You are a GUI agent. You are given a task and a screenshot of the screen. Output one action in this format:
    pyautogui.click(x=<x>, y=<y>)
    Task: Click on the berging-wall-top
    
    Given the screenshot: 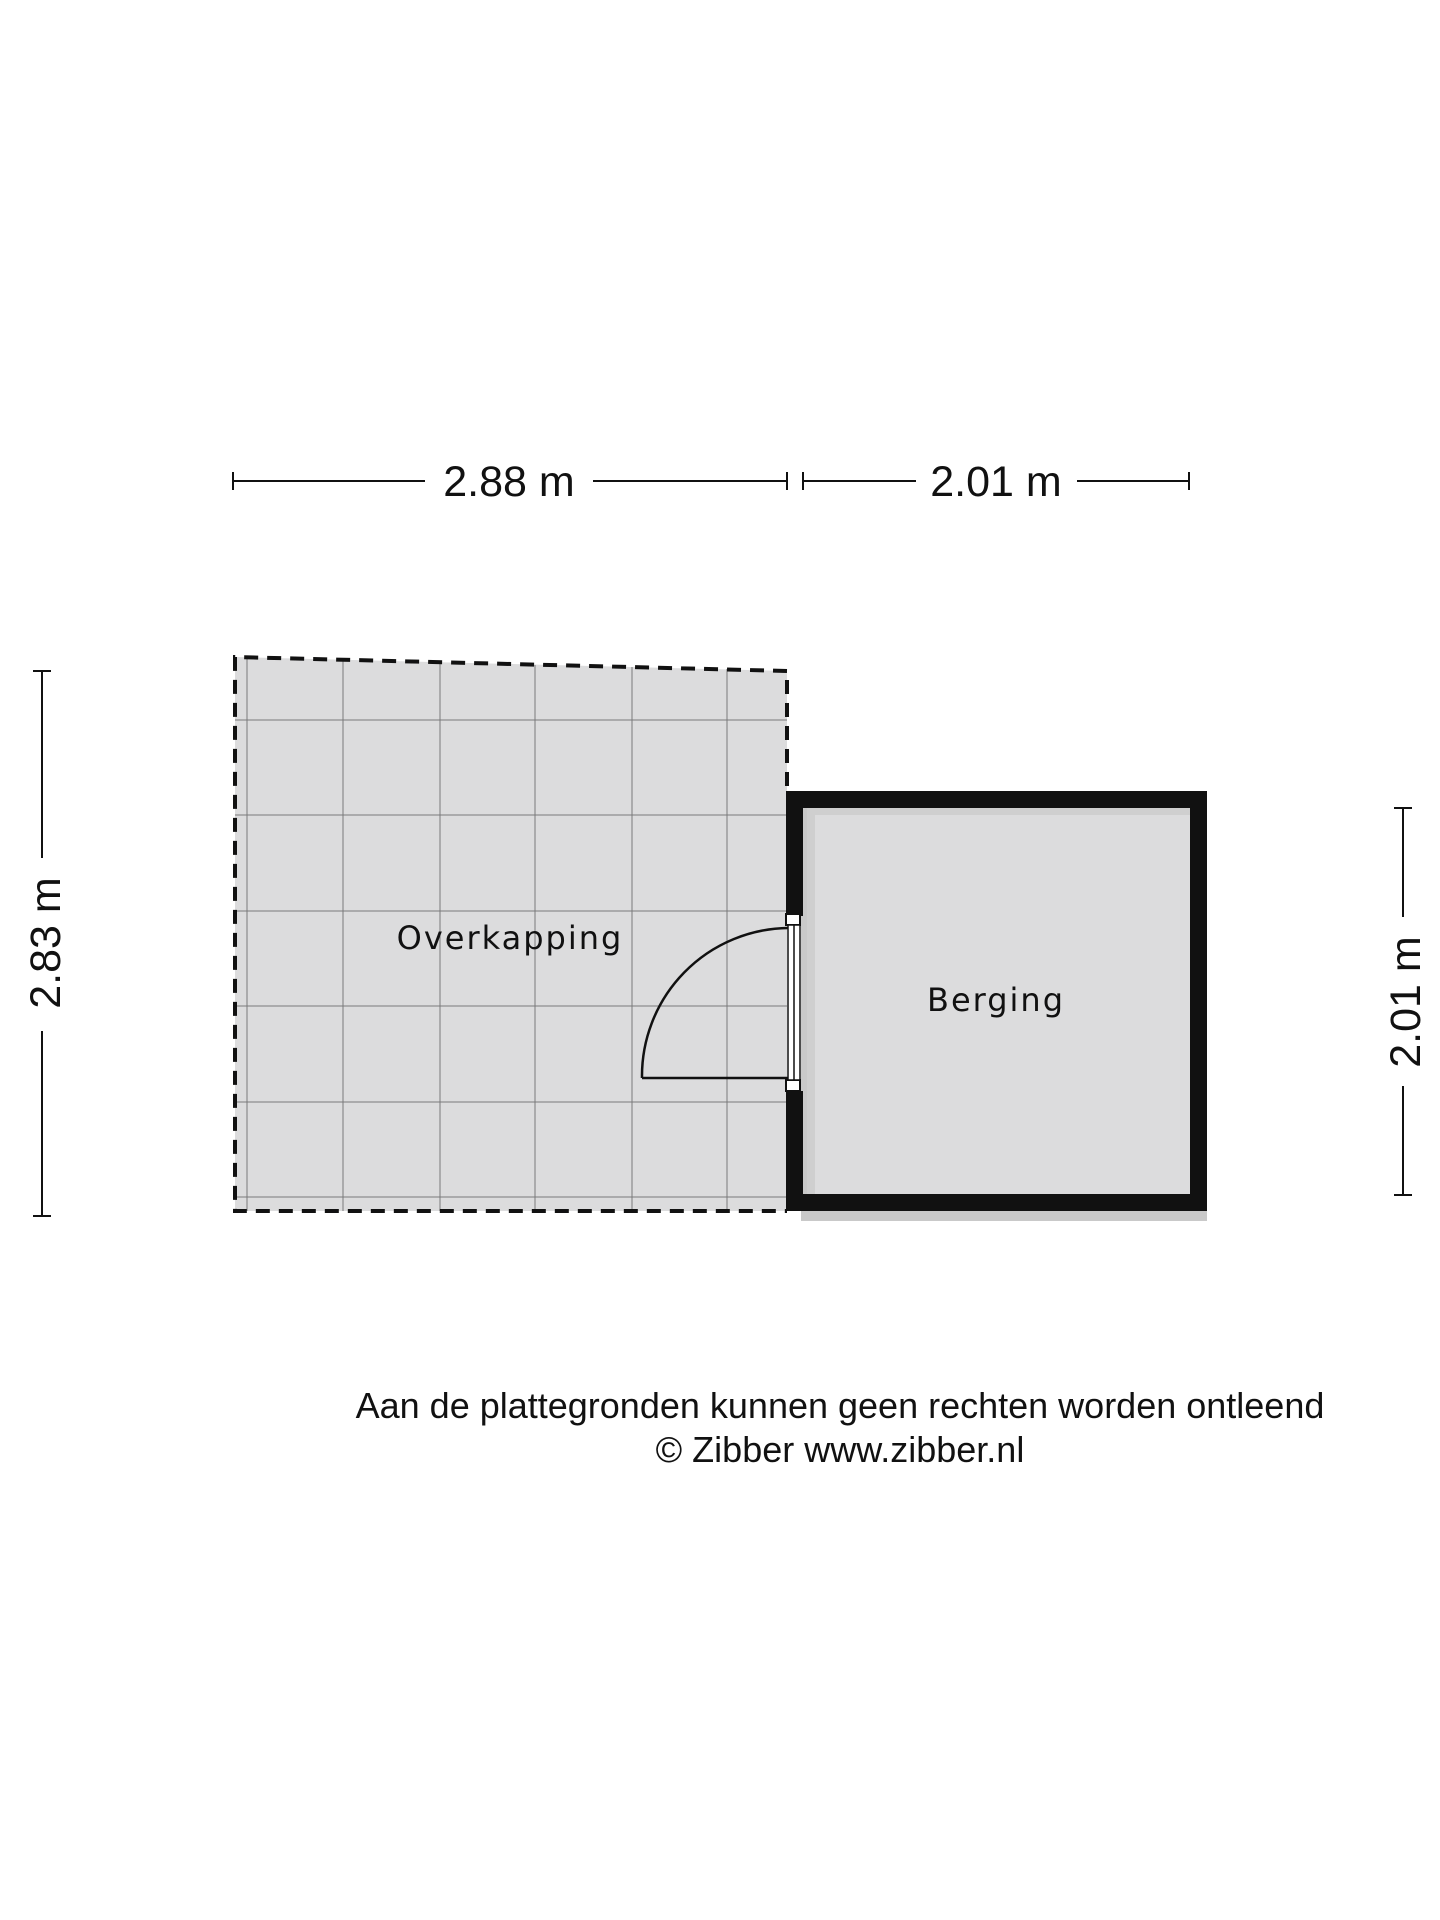 What is the action you would take?
    pyautogui.click(x=996, y=799)
    